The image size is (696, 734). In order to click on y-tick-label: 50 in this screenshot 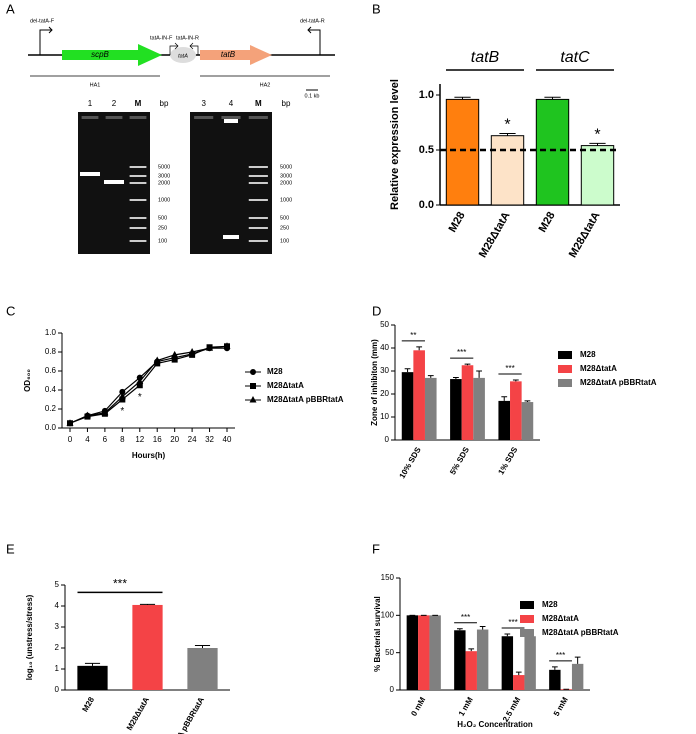, I will do `click(384, 324)`.